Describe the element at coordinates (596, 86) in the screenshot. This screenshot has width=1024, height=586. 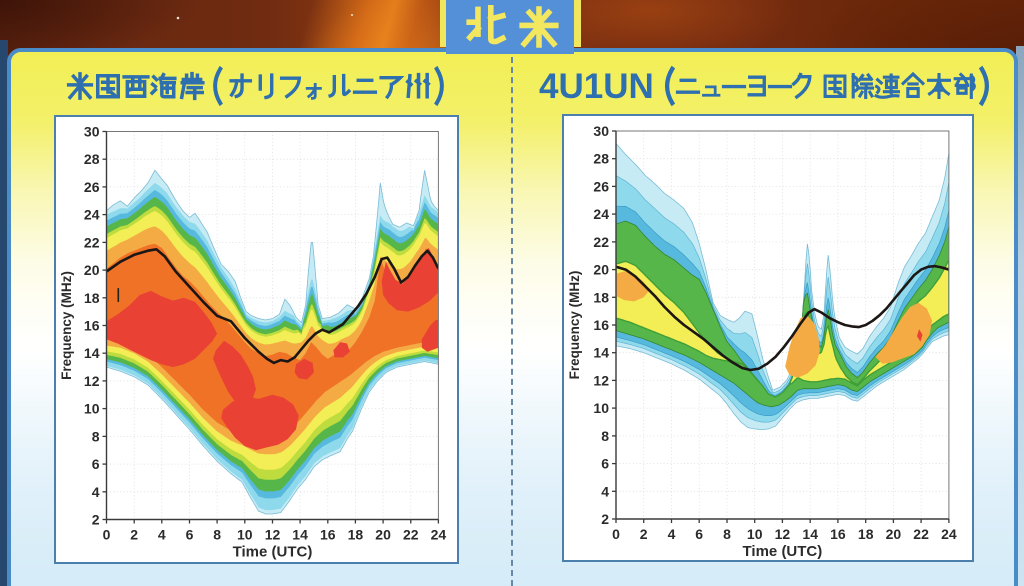
I see `svg-text: 4U1UN` at that location.